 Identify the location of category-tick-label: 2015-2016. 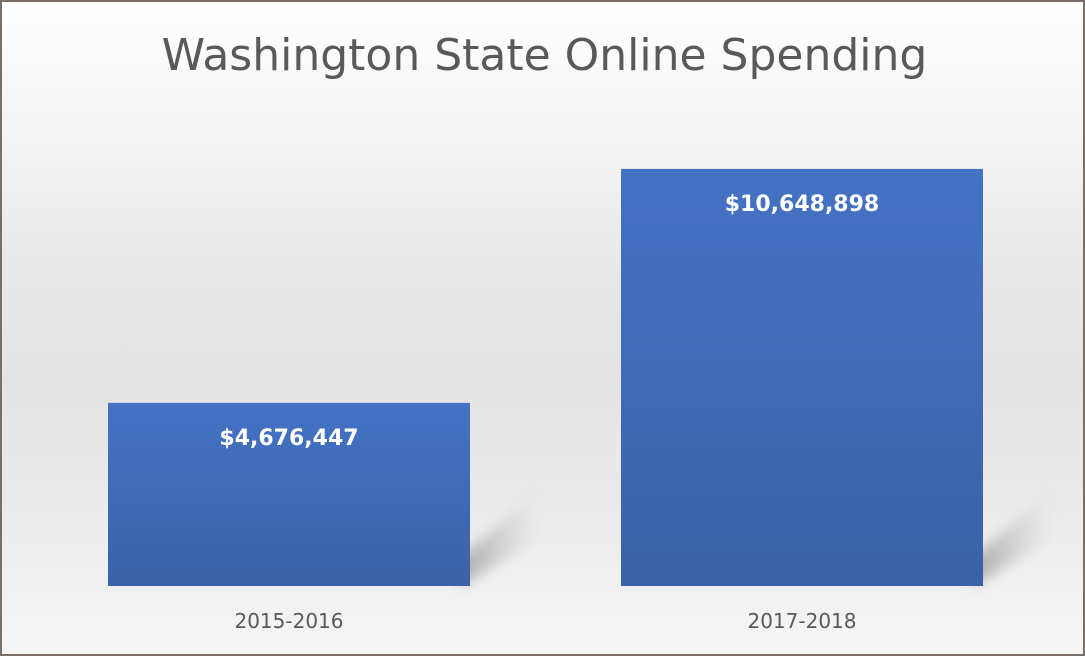
(288, 621).